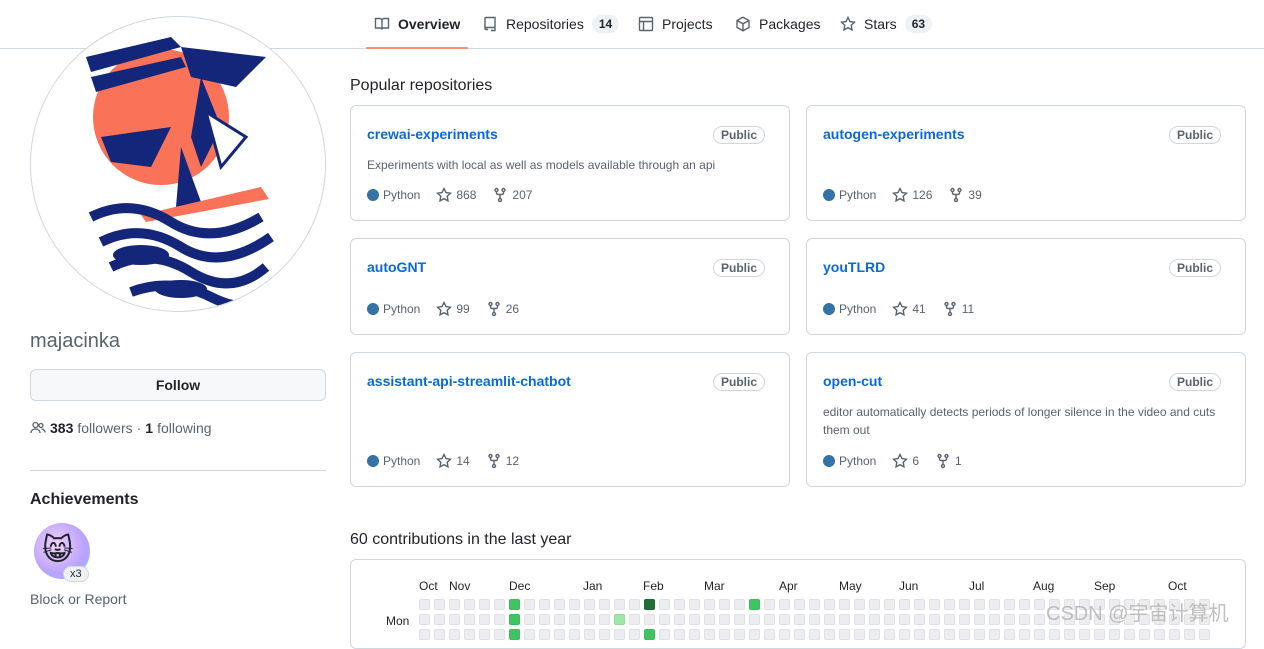  What do you see at coordinates (78, 599) in the screenshot?
I see `block-or-report-link: Block or Report` at bounding box center [78, 599].